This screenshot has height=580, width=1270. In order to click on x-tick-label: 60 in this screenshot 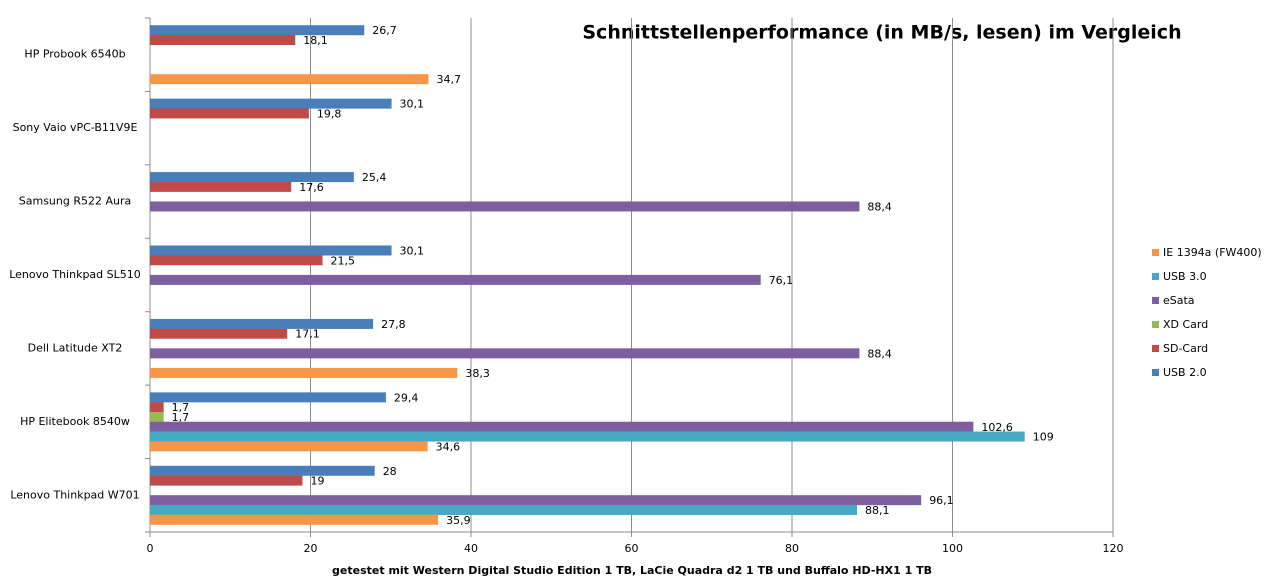, I will do `click(632, 548)`.